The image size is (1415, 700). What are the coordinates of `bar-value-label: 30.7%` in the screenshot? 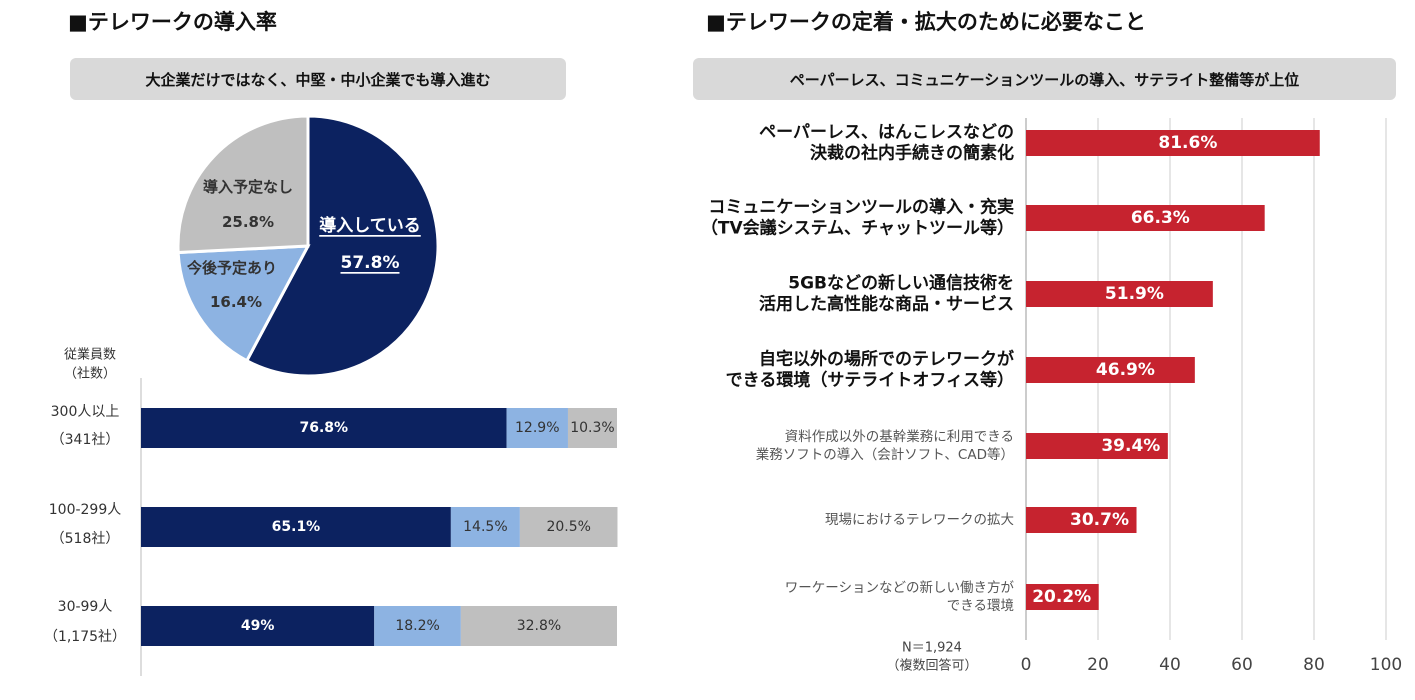 It's located at (1099, 520).